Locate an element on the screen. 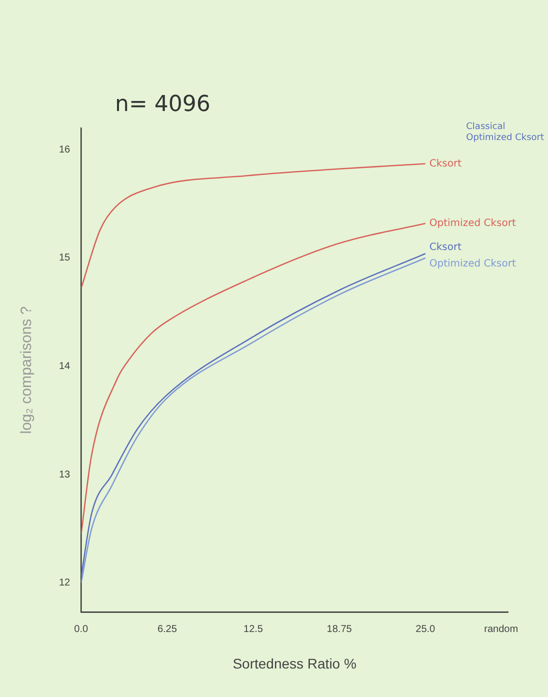 The height and width of the screenshot is (697, 548). x-tick-label: random is located at coordinates (501, 629).